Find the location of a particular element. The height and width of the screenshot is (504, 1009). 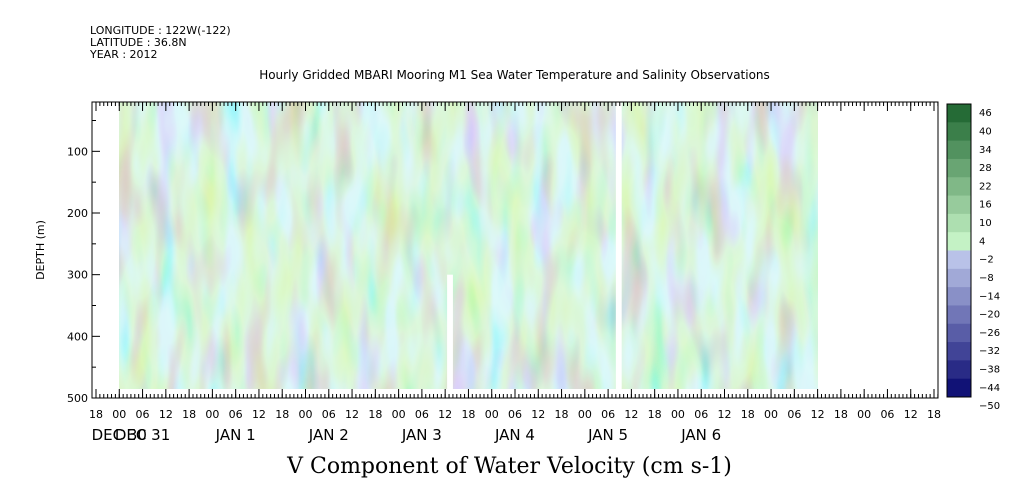

x-date-label: DEC 30 is located at coordinates (119, 435).